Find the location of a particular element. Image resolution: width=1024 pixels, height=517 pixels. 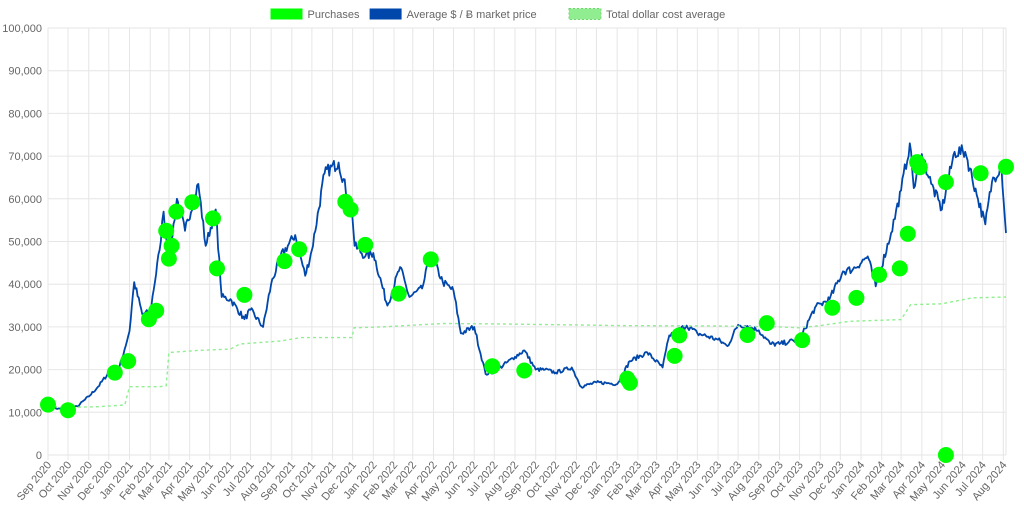

legend-item-purchases: Purchases is located at coordinates (315, 15).